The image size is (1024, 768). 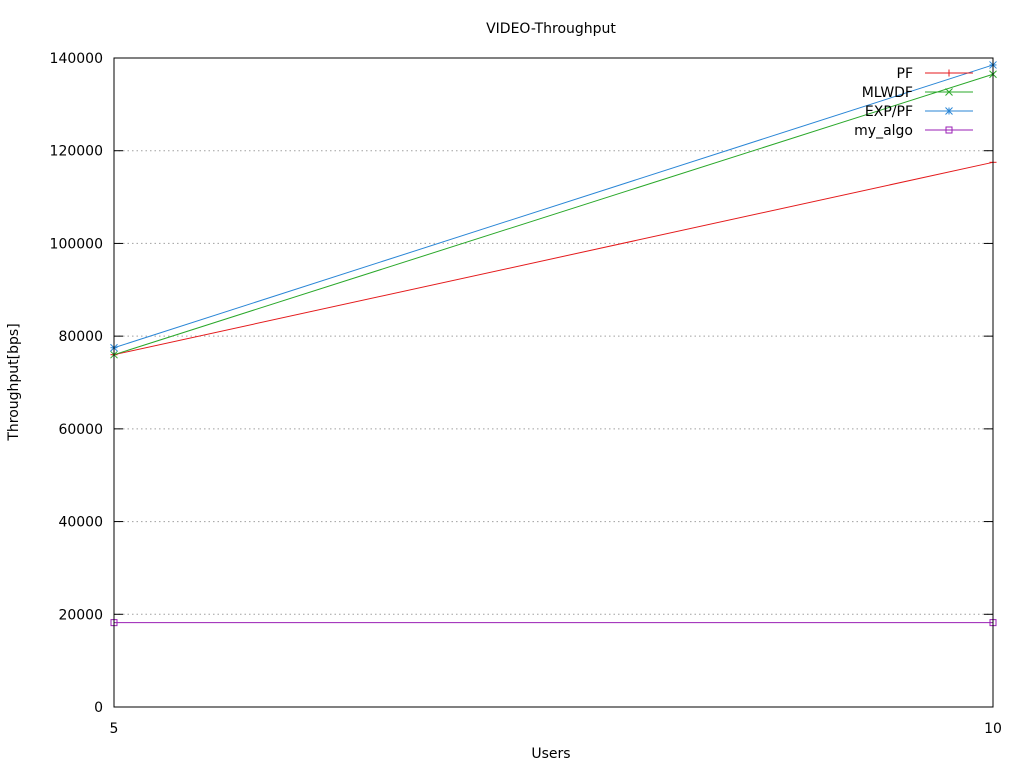 I want to click on legend-label: EXP/PF, so click(x=889, y=112).